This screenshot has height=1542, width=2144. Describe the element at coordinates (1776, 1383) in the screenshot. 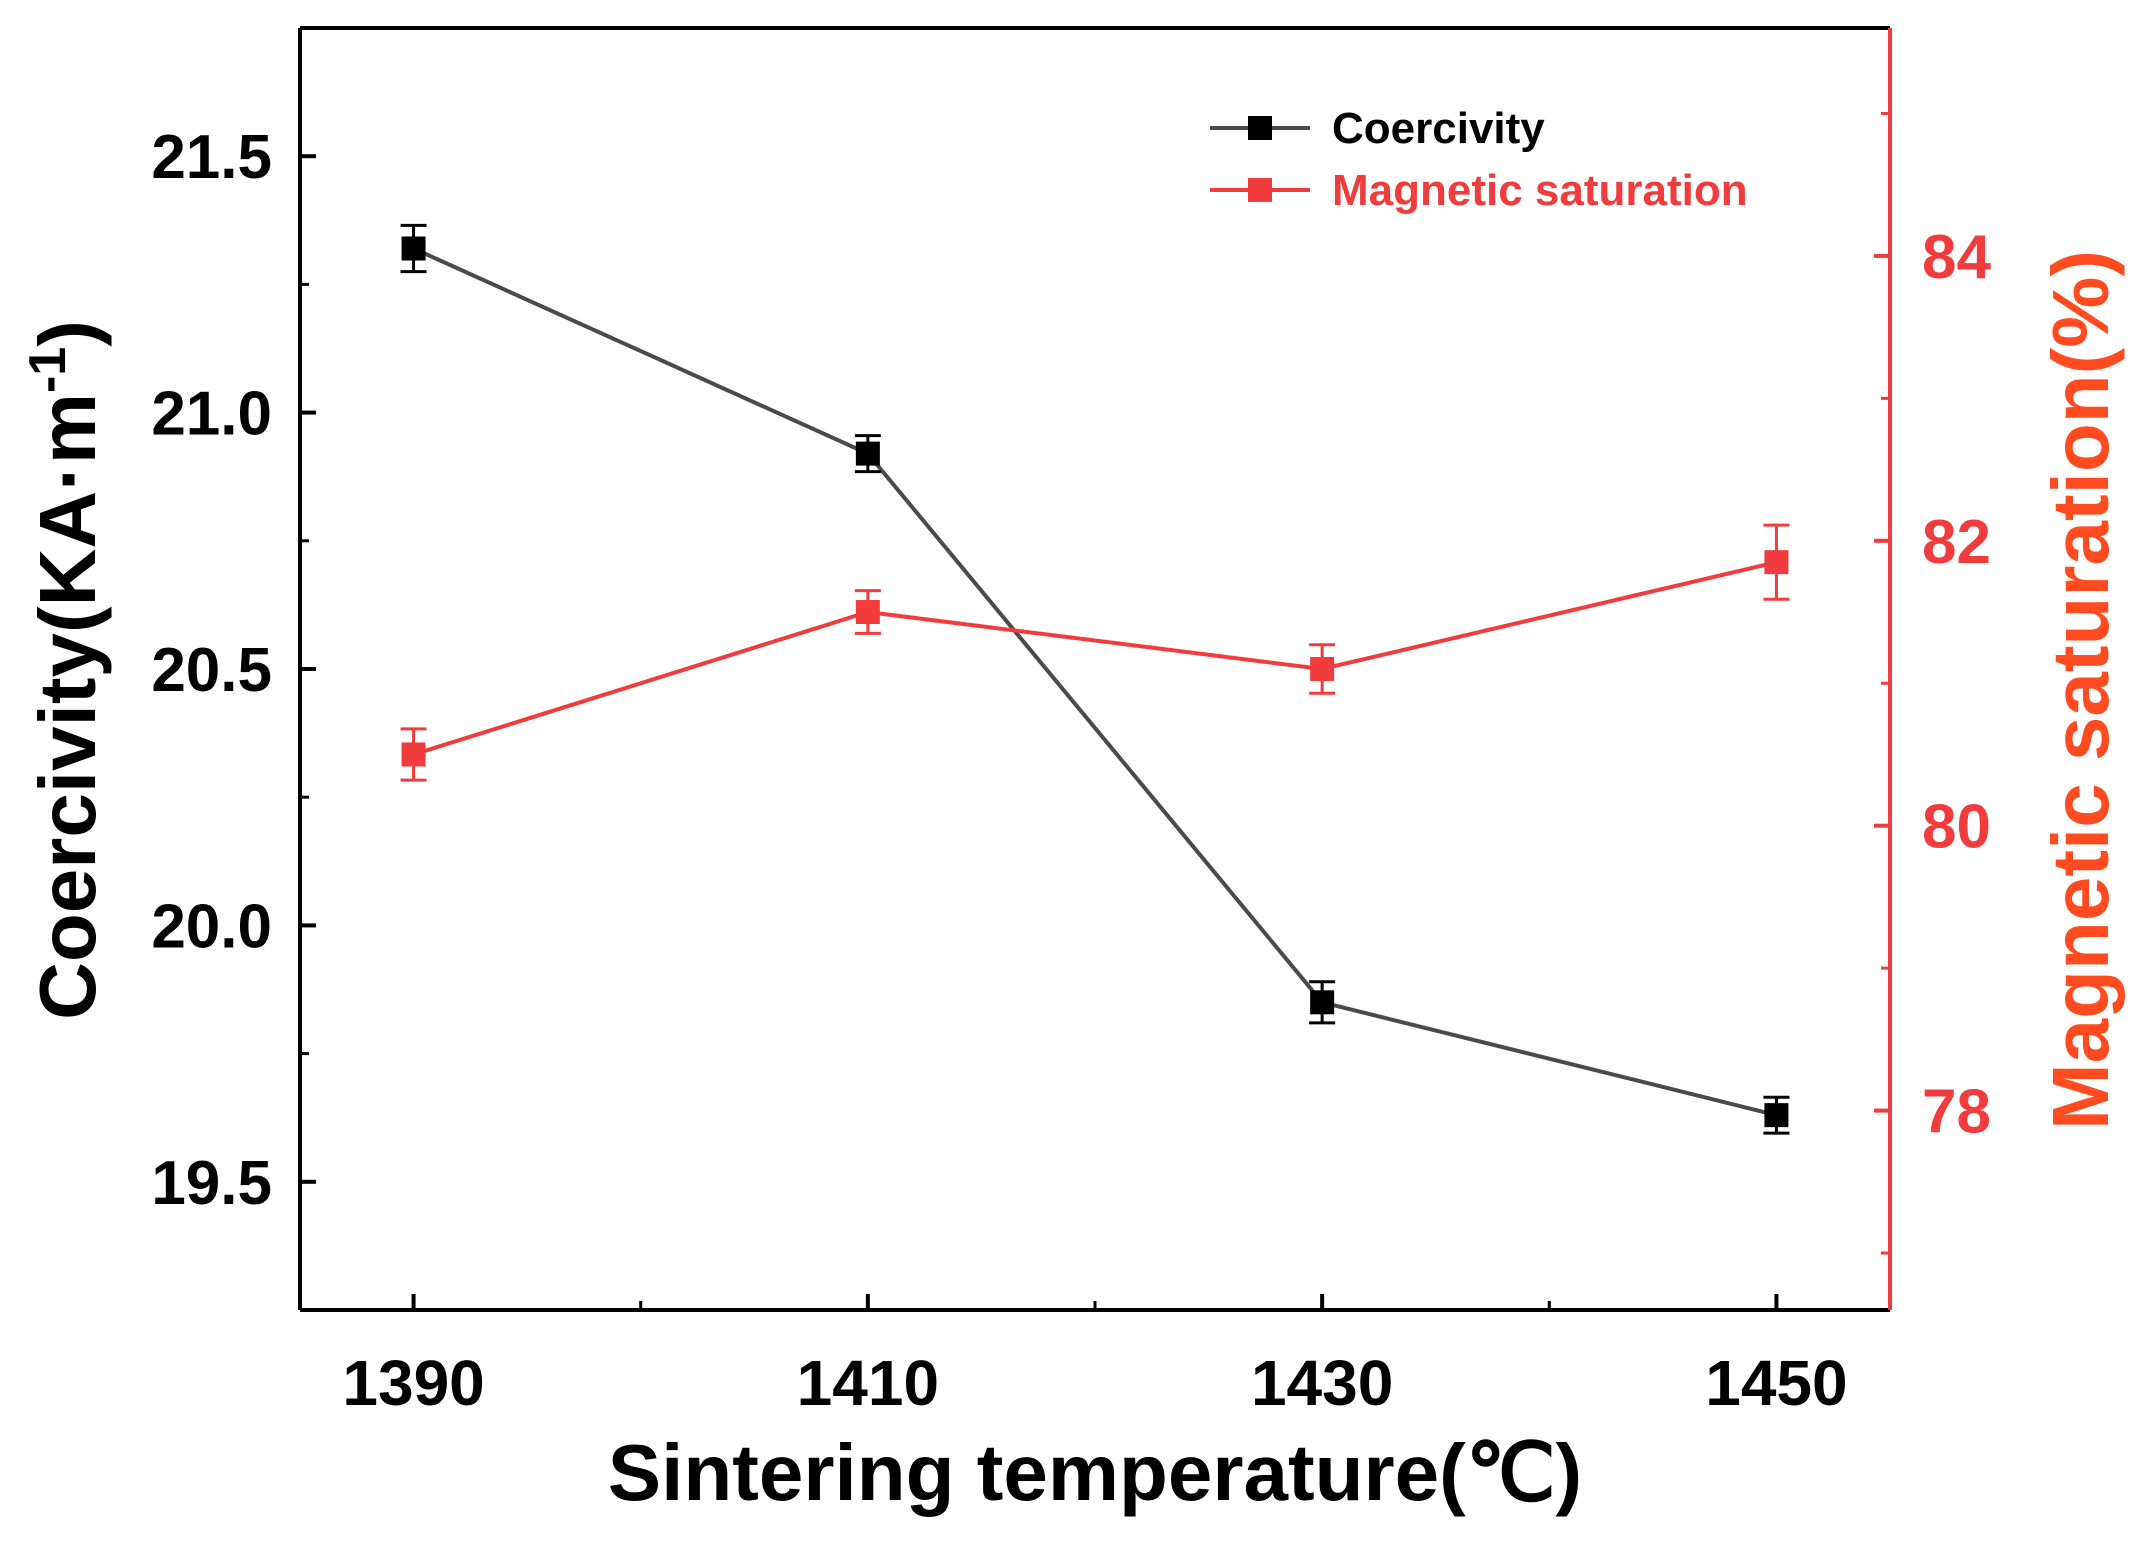

I see `x-tick-label: 1450` at that location.